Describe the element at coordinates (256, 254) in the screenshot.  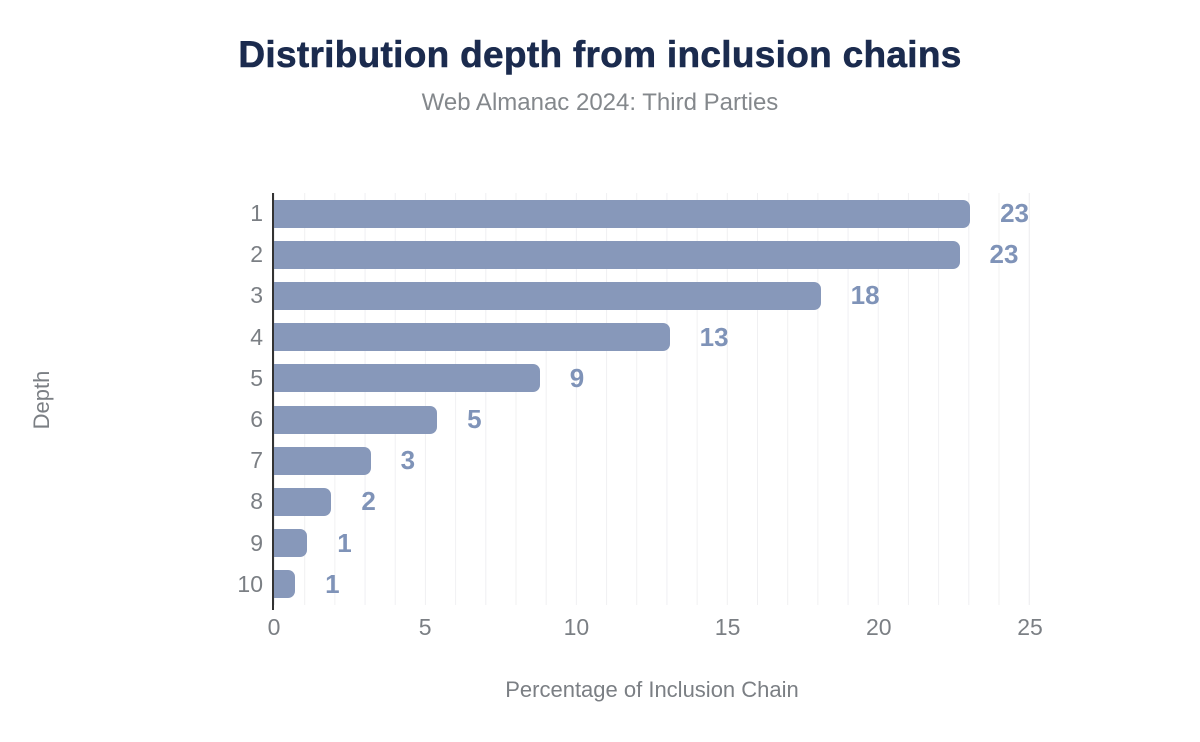
I see `y-tick-label: 2` at that location.